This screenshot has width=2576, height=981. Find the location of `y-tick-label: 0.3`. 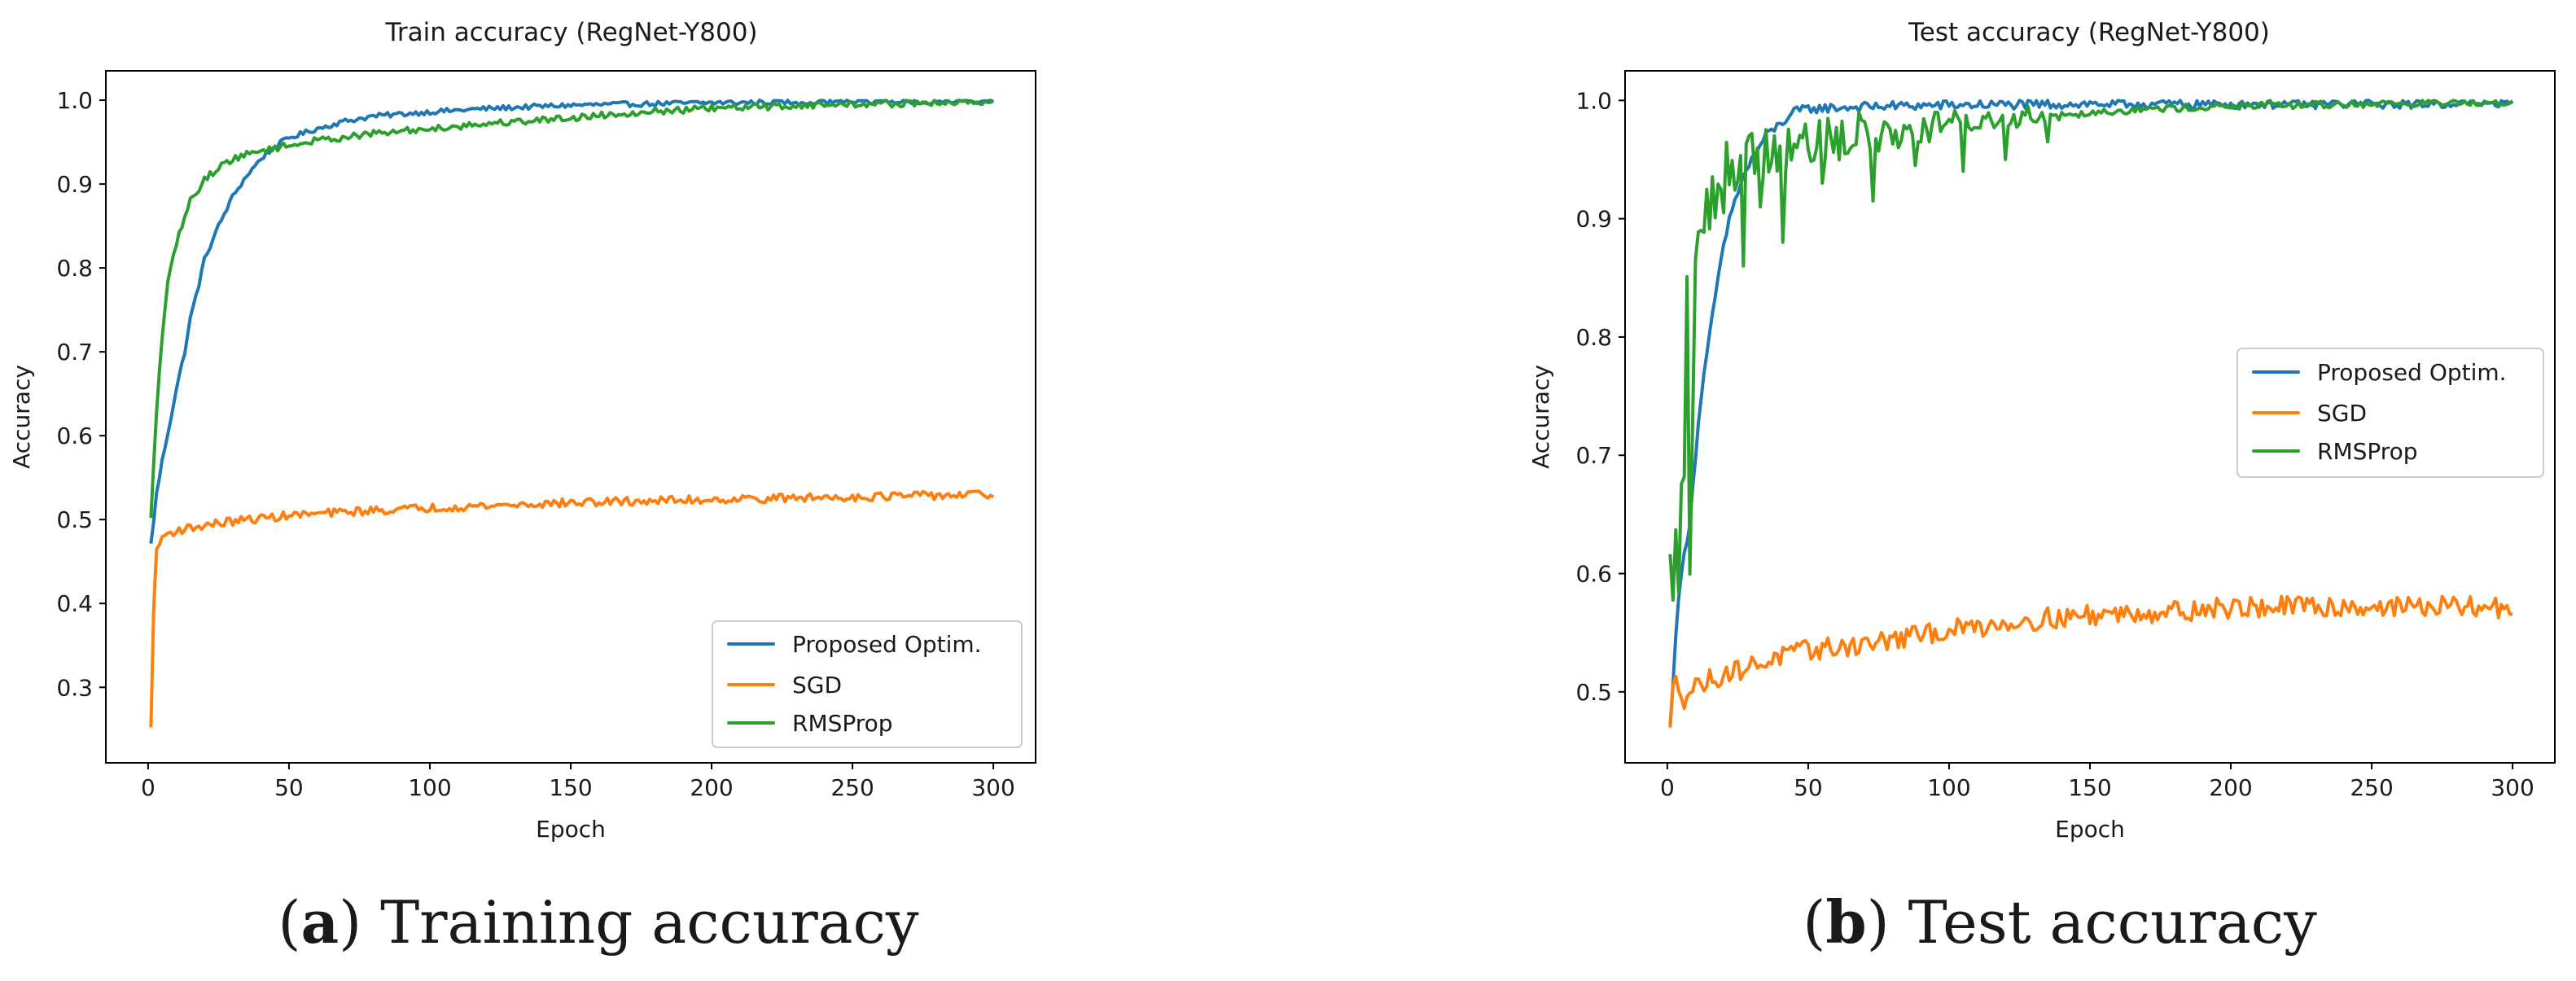

y-tick-label: 0.3 is located at coordinates (74, 687).